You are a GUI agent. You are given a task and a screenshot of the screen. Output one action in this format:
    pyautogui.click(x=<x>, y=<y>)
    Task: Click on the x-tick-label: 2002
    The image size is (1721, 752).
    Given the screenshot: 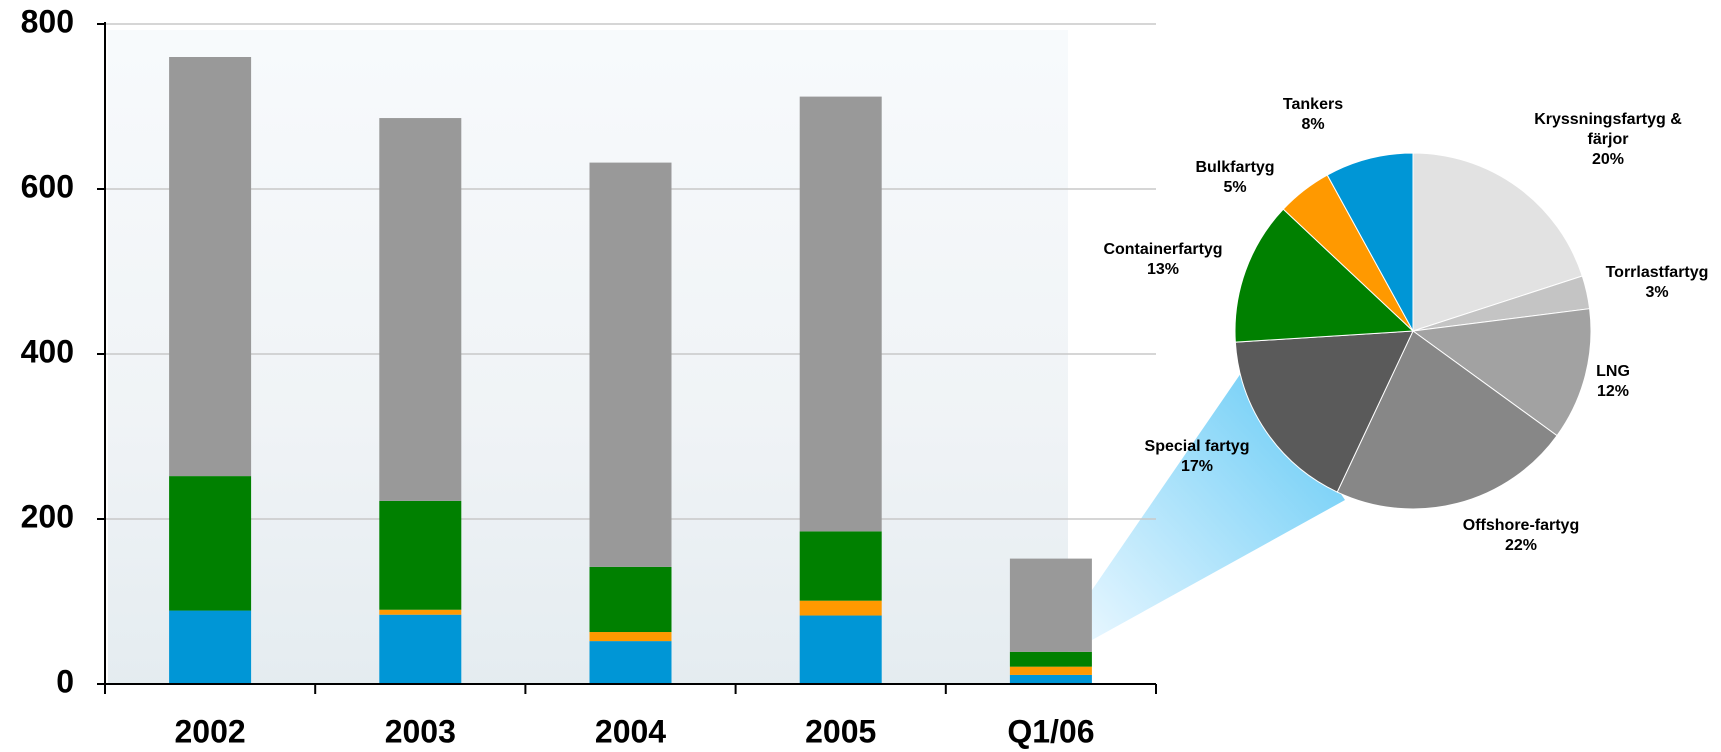 What is the action you would take?
    pyautogui.click(x=210, y=731)
    